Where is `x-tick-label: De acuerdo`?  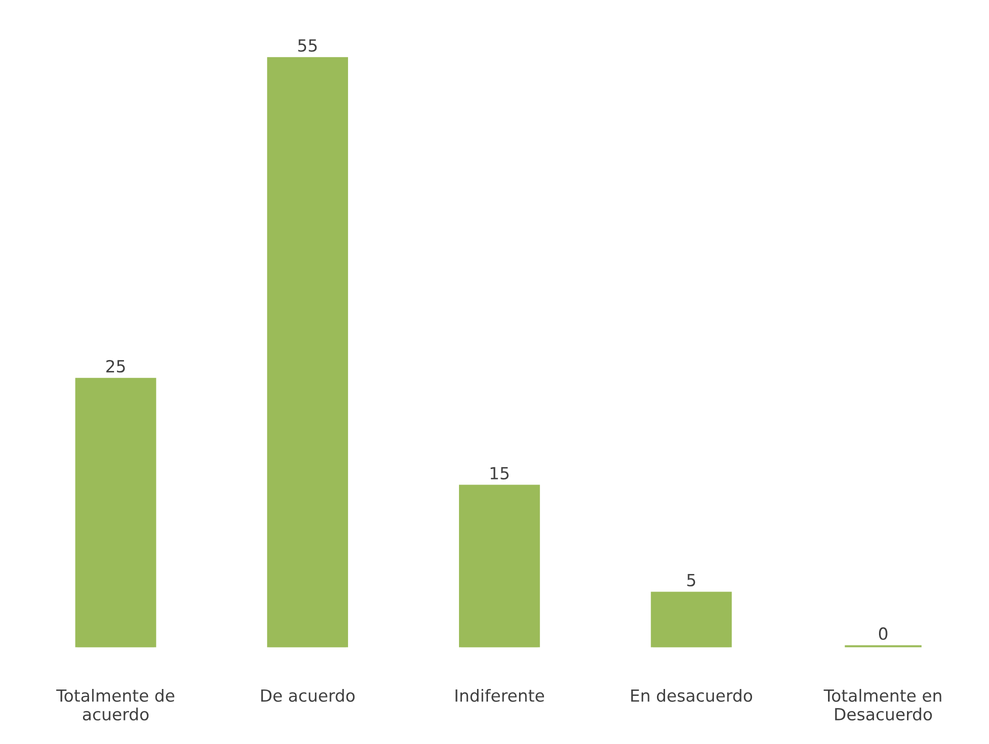
x-tick-label: De acuerdo is located at coordinates (308, 695).